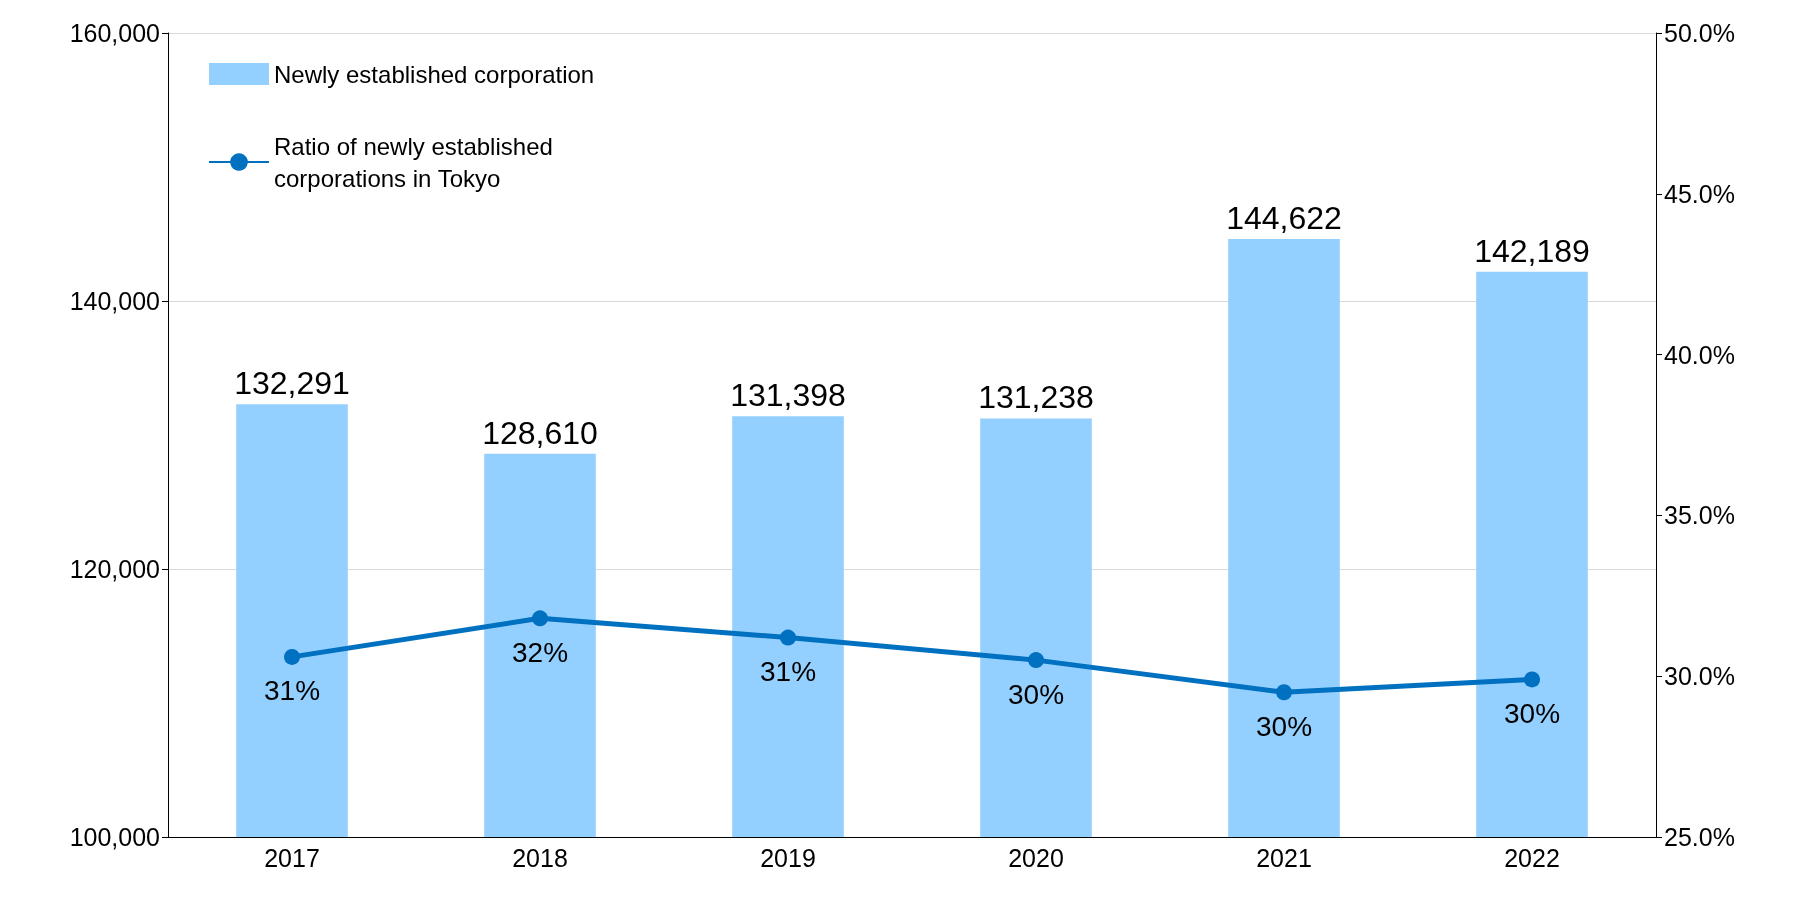  I want to click on x-tick-label: 2017, so click(292, 857).